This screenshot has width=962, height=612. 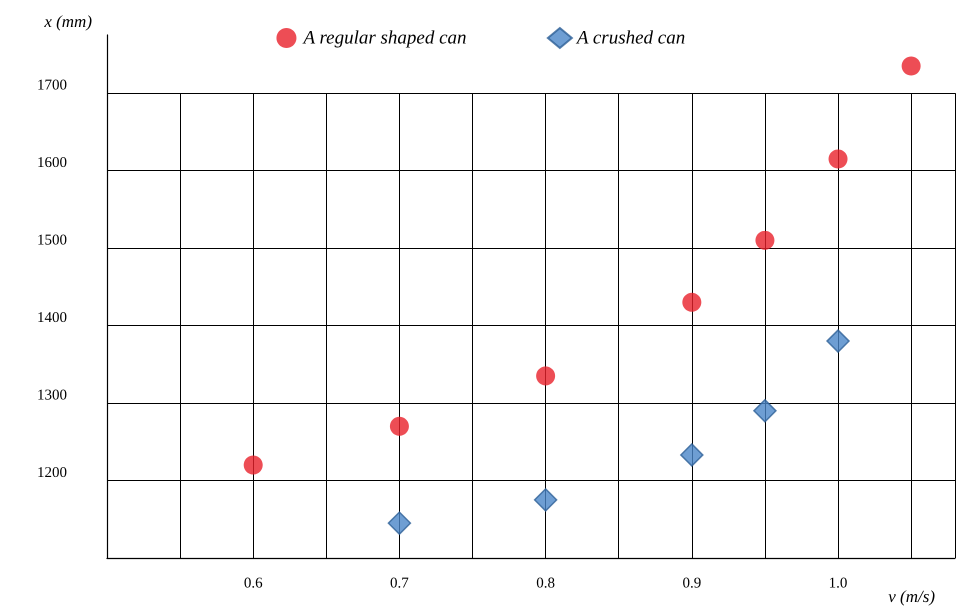 What do you see at coordinates (52, 318) in the screenshot?
I see `y-tick-label: 1400` at bounding box center [52, 318].